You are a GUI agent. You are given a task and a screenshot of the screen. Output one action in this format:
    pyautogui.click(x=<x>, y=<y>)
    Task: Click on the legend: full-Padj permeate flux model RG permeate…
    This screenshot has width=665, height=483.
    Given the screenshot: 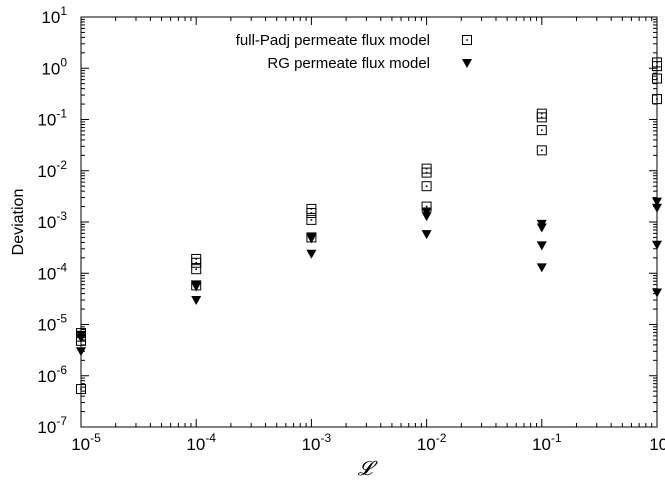 What is the action you would take?
    pyautogui.click(x=354, y=52)
    